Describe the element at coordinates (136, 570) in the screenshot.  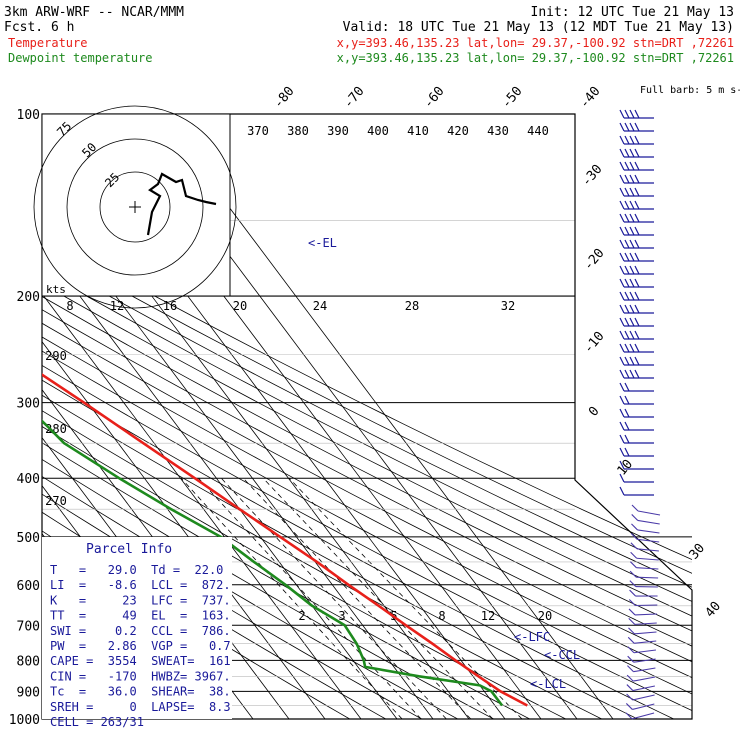
I see `parcel-info-row: T = 29.0 Td = 22.0` at that location.